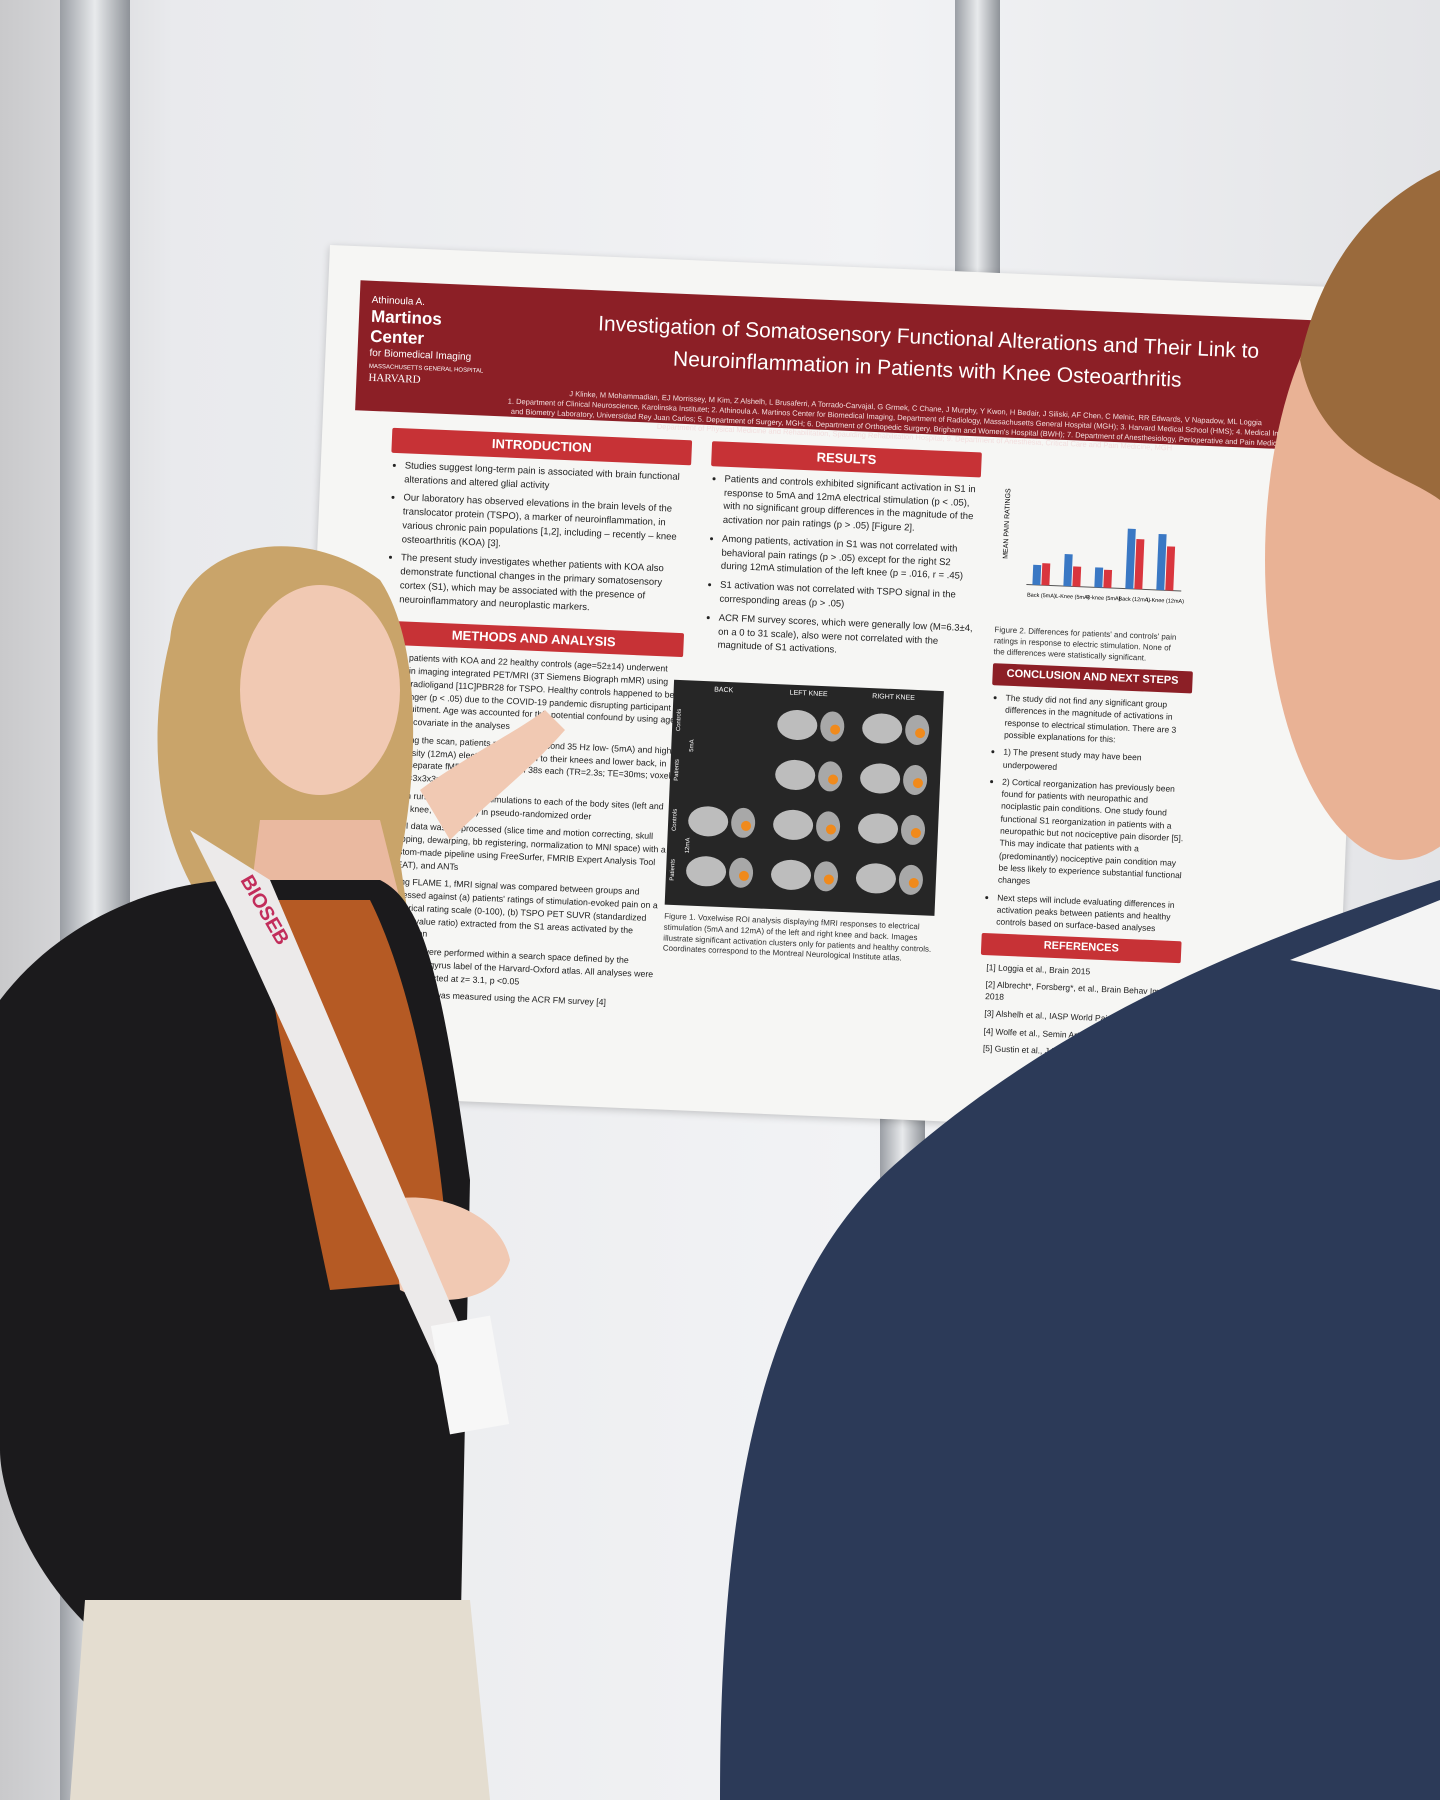  What do you see at coordinates (893, 697) in the screenshot?
I see `column-label: RIGHT KNEE` at bounding box center [893, 697].